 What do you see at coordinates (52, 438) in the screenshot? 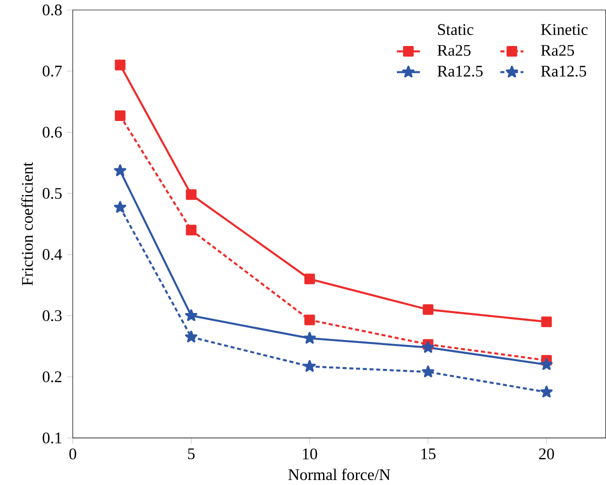
I see `y-tick-label: 0.1` at bounding box center [52, 438].